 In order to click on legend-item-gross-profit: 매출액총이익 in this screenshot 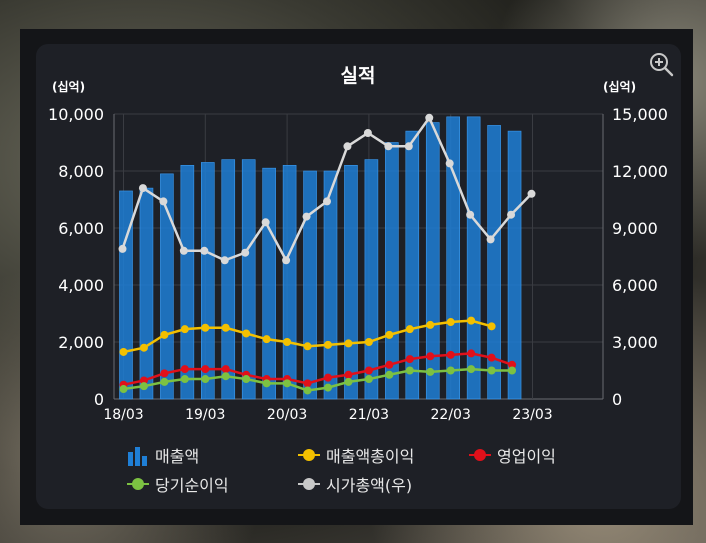, I will do `click(356, 455)`.